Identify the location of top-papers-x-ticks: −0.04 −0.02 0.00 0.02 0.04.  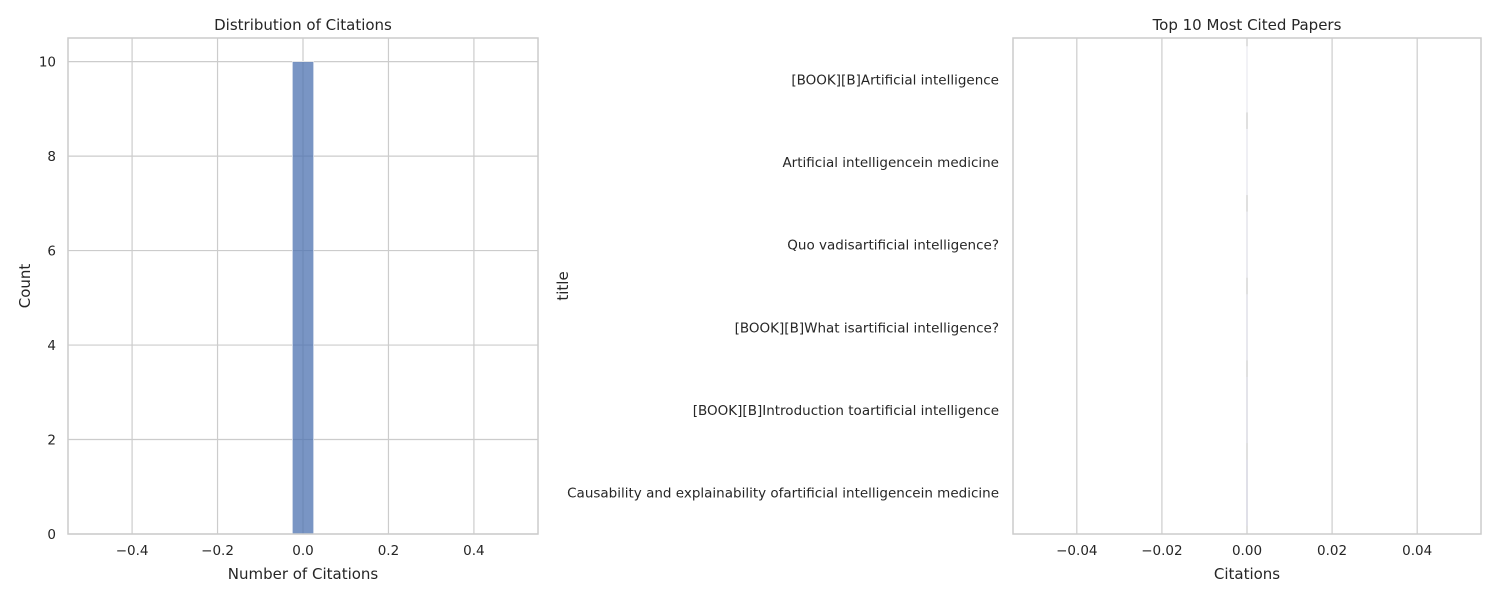
(1244, 551).